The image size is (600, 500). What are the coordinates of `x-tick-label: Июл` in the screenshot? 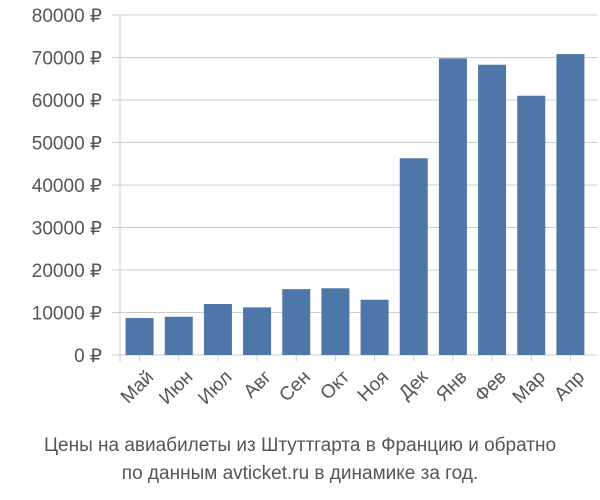 It's located at (215, 388).